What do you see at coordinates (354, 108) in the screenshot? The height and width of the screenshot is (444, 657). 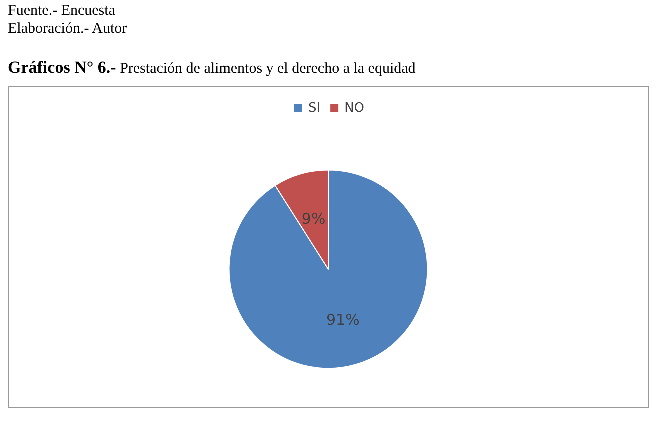 I see `legend-label: NO` at bounding box center [354, 108].